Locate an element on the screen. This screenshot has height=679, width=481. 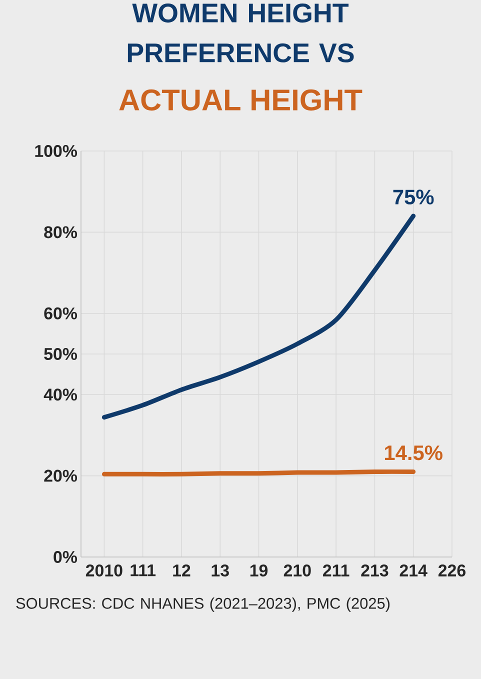
y-tick-label: 50% is located at coordinates (61, 354).